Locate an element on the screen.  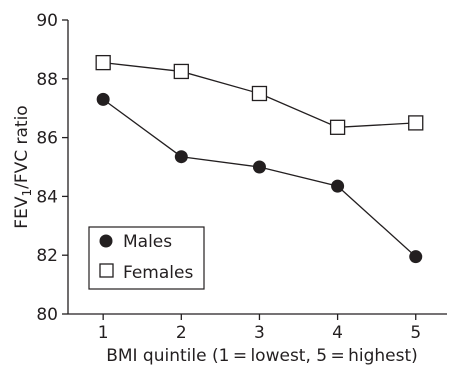
legend: Males Females is located at coordinates (146, 258).